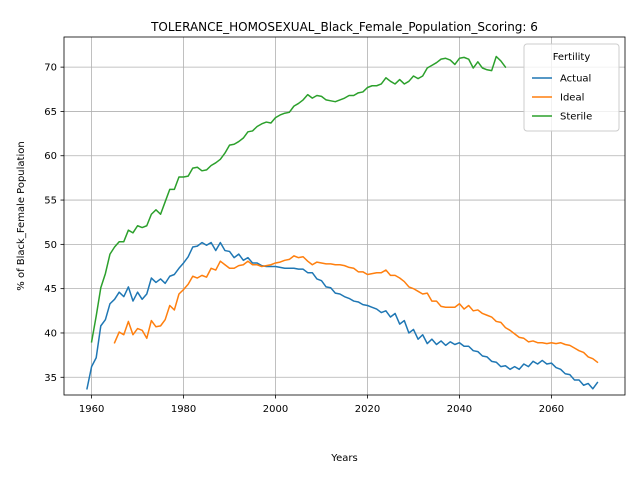 This screenshot has height=480, width=640. I want to click on legend-label-sterile: Sterile, so click(576, 117).